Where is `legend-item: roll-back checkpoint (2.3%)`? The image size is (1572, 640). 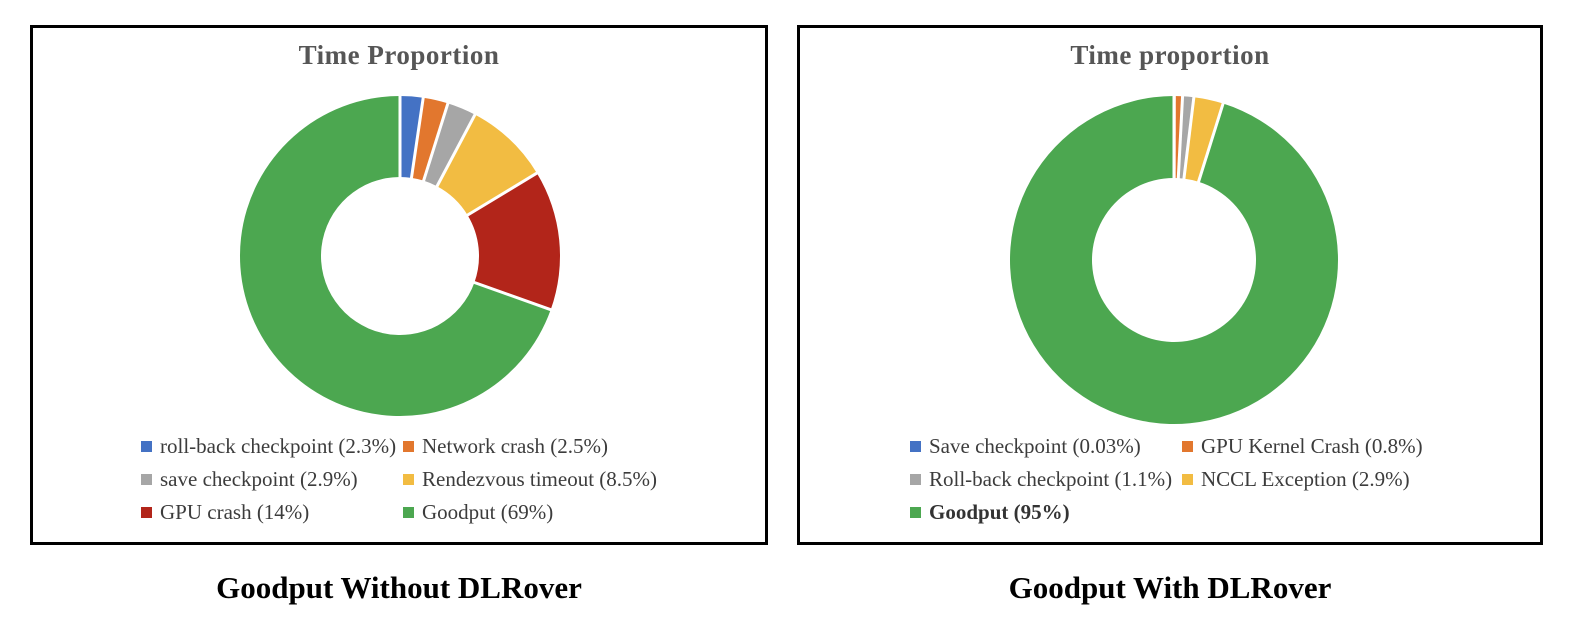 legend-item: roll-back checkpoint (2.3%) is located at coordinates (272, 446).